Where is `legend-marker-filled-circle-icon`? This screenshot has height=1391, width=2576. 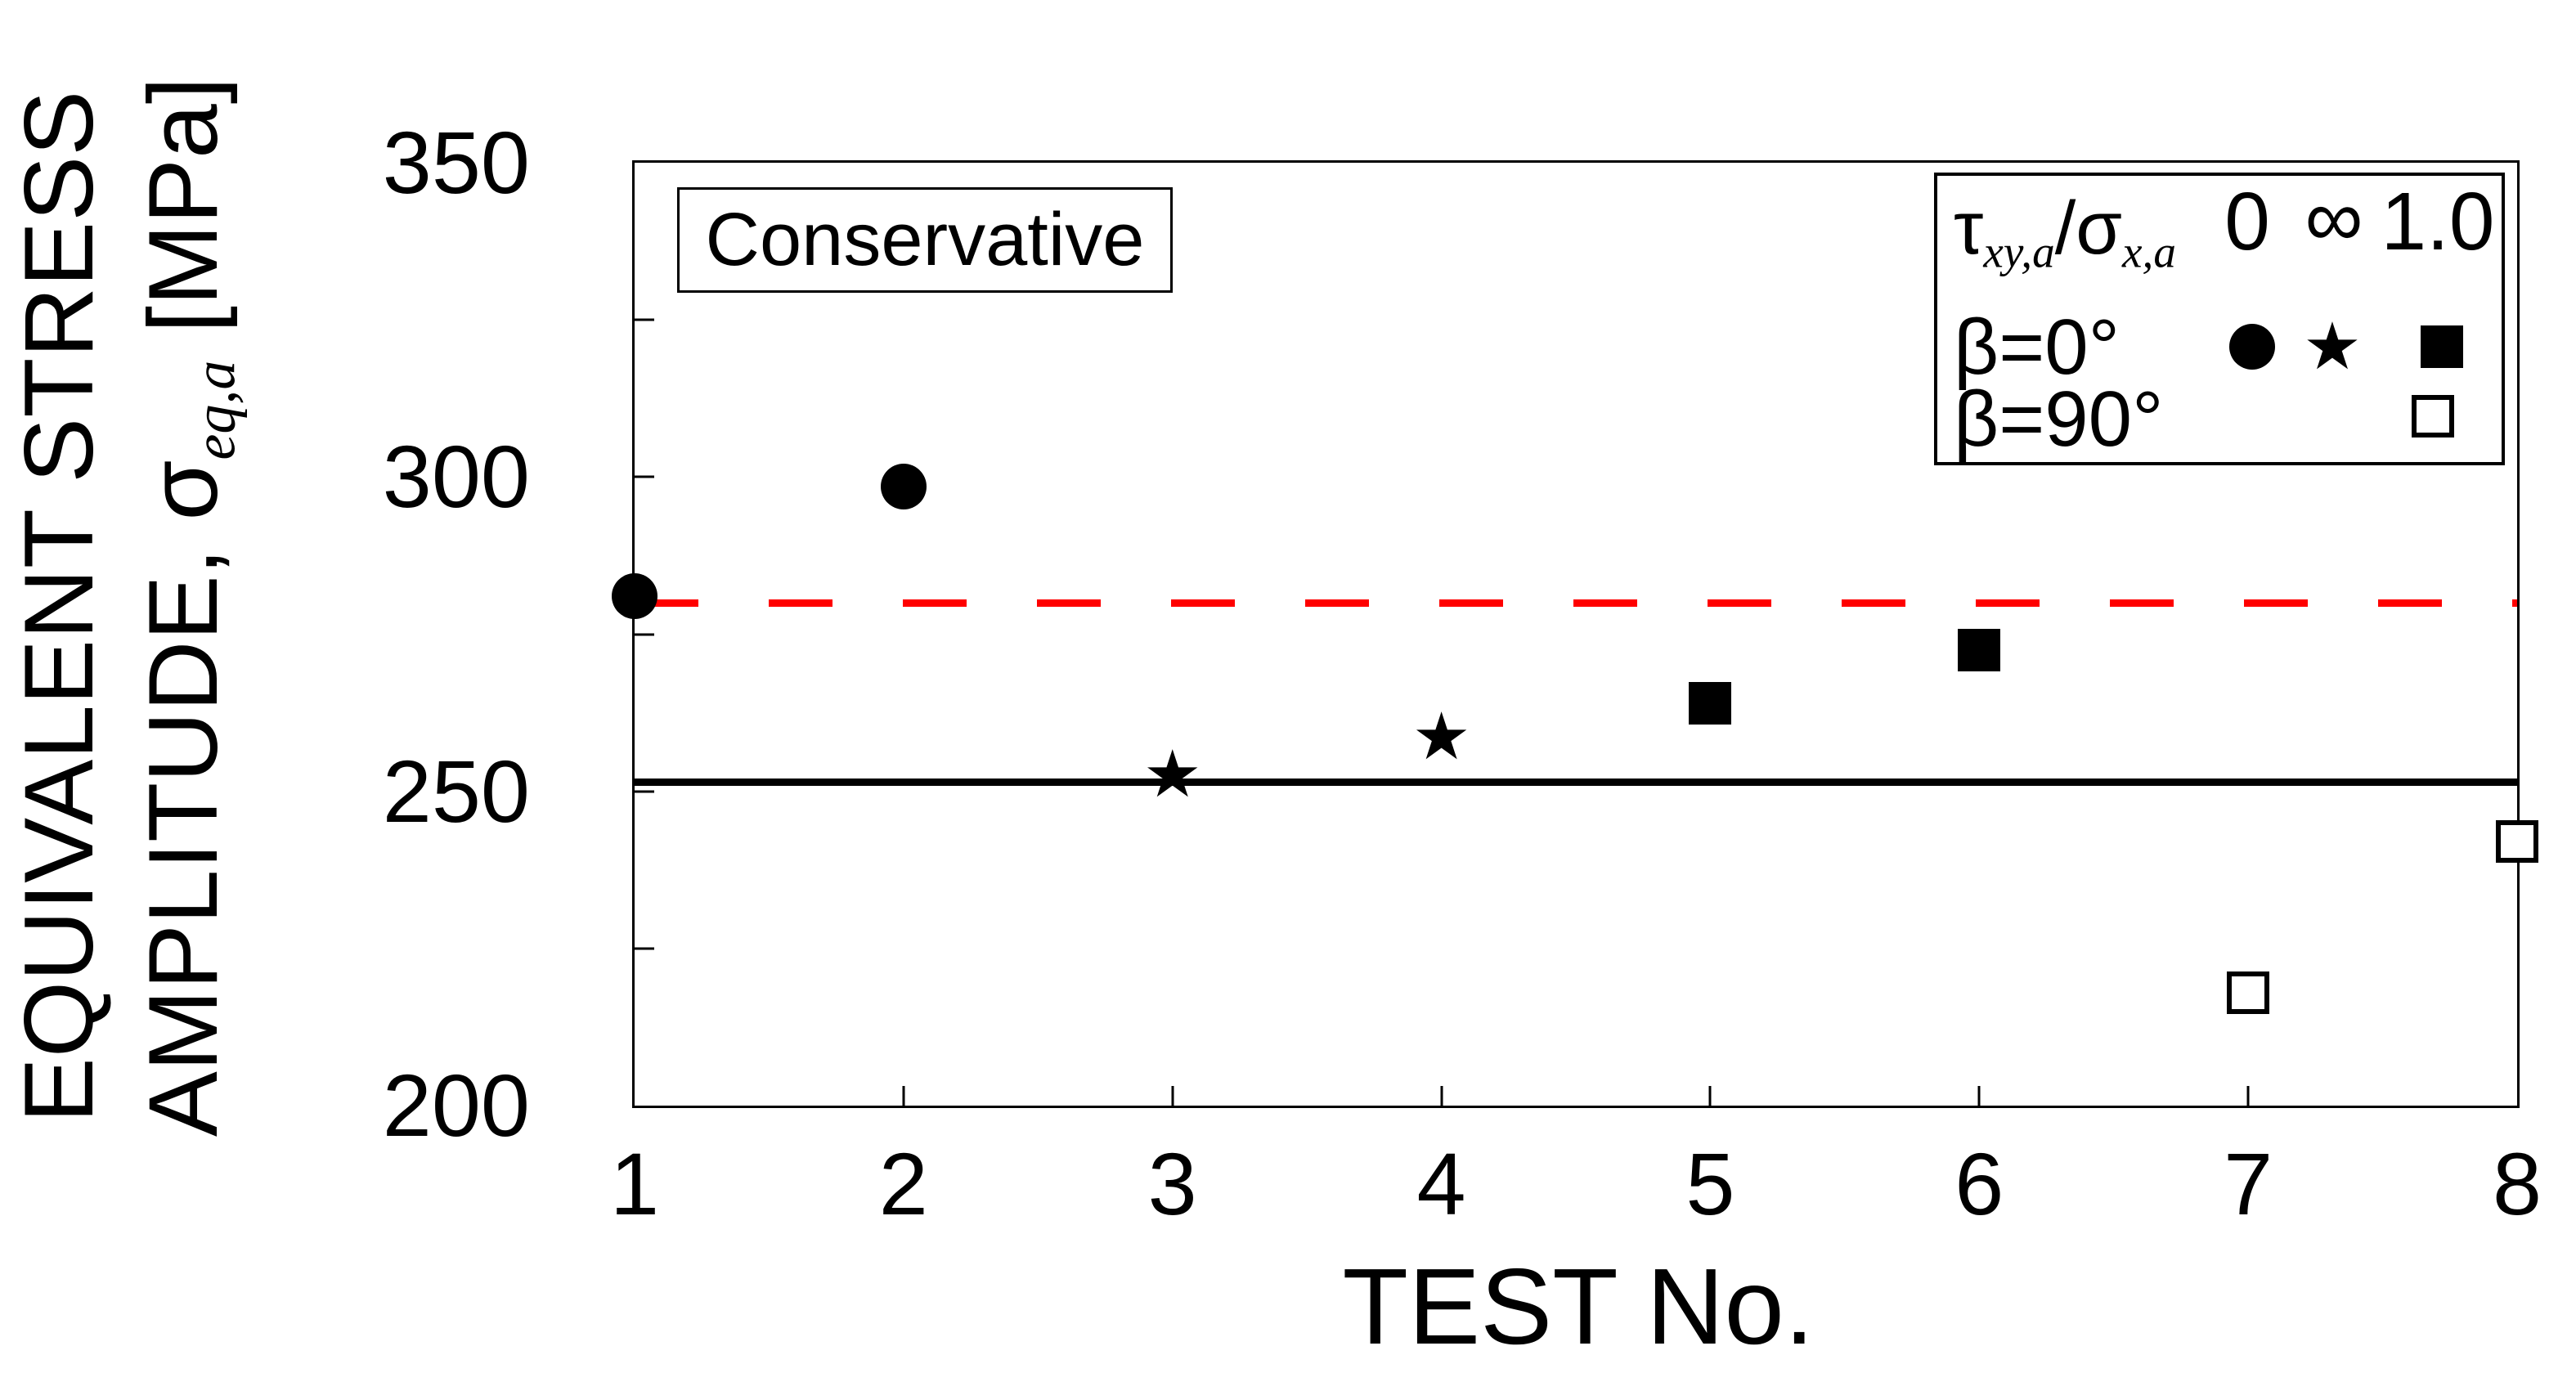 legend-marker-filled-circle-icon is located at coordinates (2252, 347).